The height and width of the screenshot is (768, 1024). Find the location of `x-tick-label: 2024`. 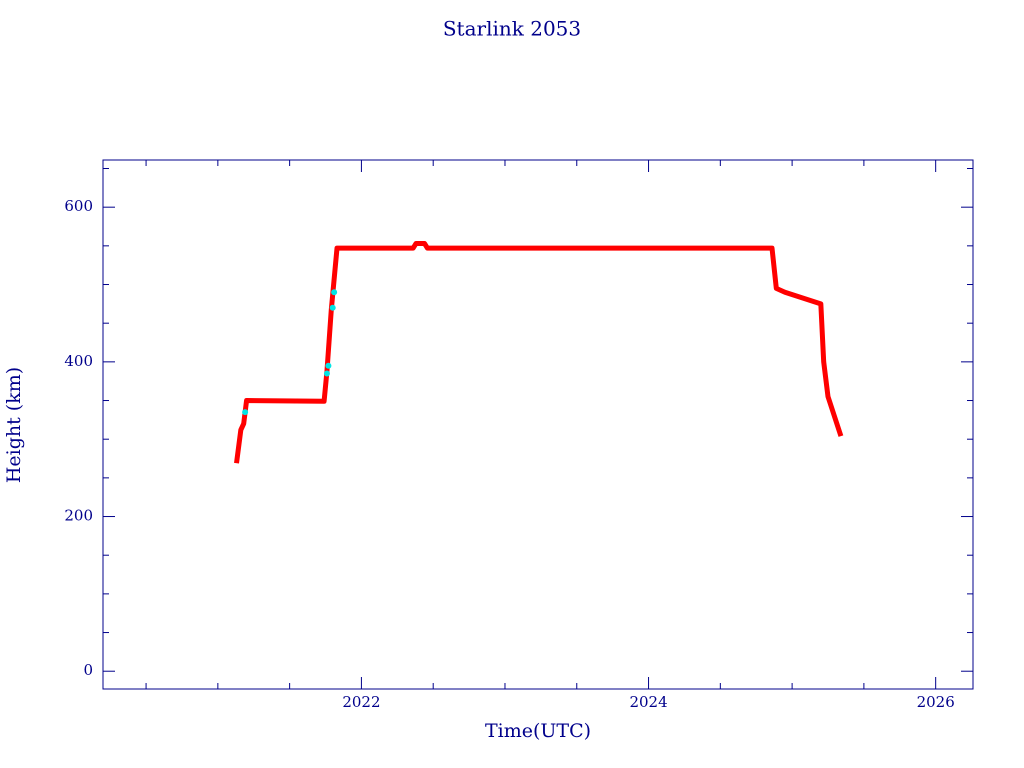

x-tick-label: 2024 is located at coordinates (648, 702).